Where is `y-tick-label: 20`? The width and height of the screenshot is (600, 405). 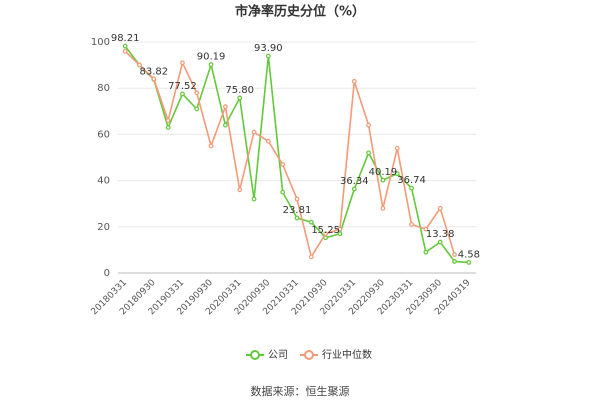
y-tick-label: 20 is located at coordinates (103, 227).